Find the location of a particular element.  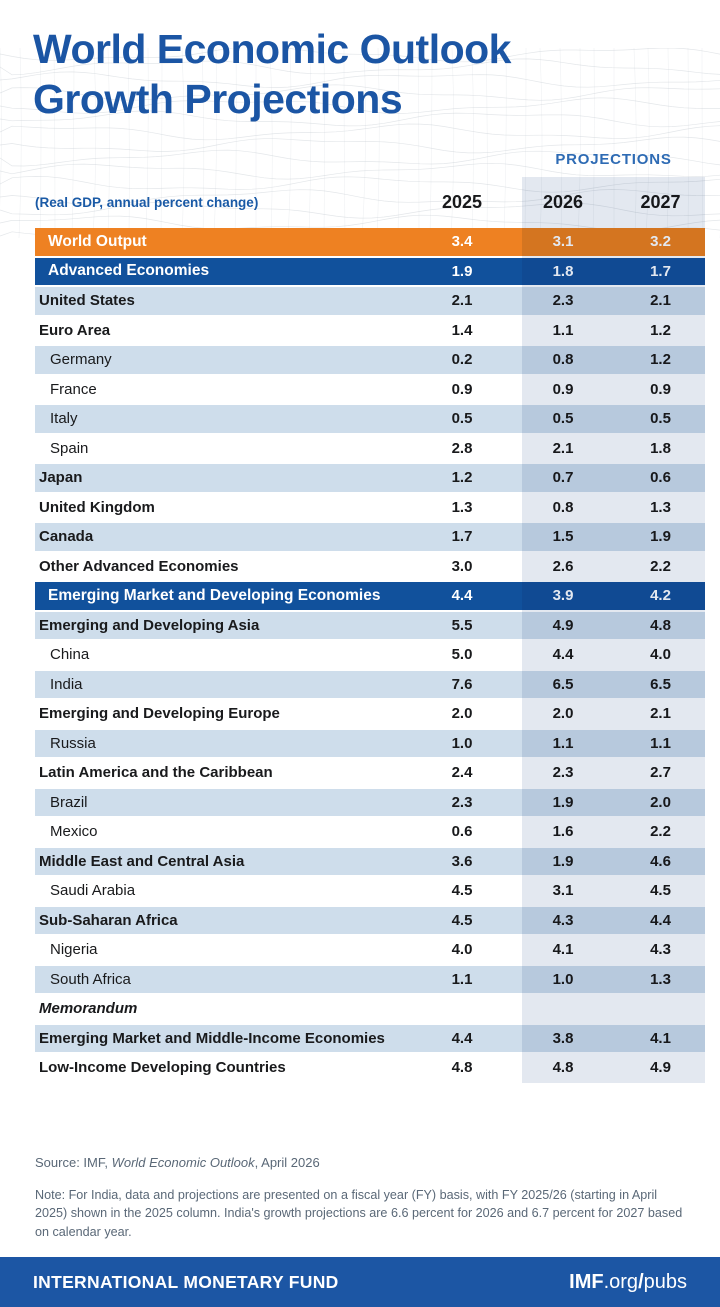

table-row: Euro Area 1.4 1.1 1.2 is located at coordinates (370, 331).